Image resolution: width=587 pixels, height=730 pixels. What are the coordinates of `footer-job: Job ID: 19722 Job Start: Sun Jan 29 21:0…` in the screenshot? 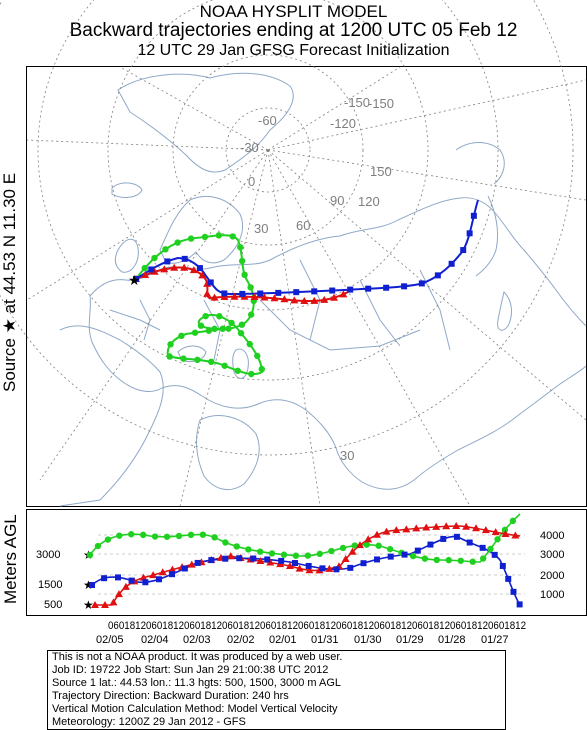 It's located at (190, 670).